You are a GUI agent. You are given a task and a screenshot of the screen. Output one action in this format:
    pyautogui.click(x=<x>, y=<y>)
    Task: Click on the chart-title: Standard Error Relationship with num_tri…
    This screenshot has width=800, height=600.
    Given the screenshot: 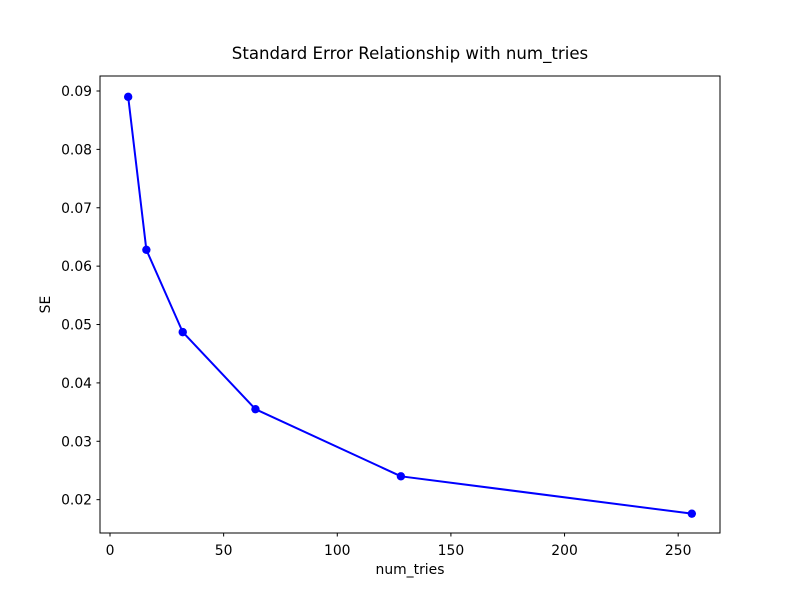 What is the action you would take?
    pyautogui.click(x=410, y=54)
    